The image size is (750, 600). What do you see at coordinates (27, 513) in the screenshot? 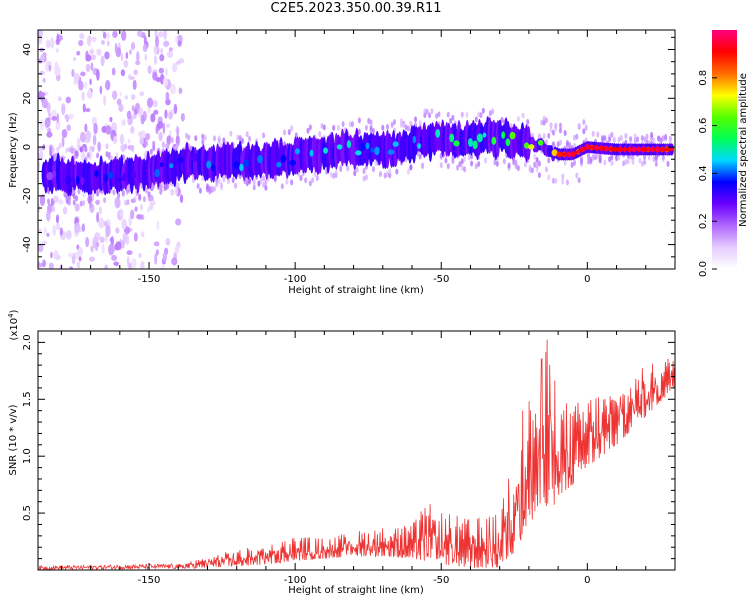
I see `snr-y-tick-label: 0.5` at bounding box center [27, 513].